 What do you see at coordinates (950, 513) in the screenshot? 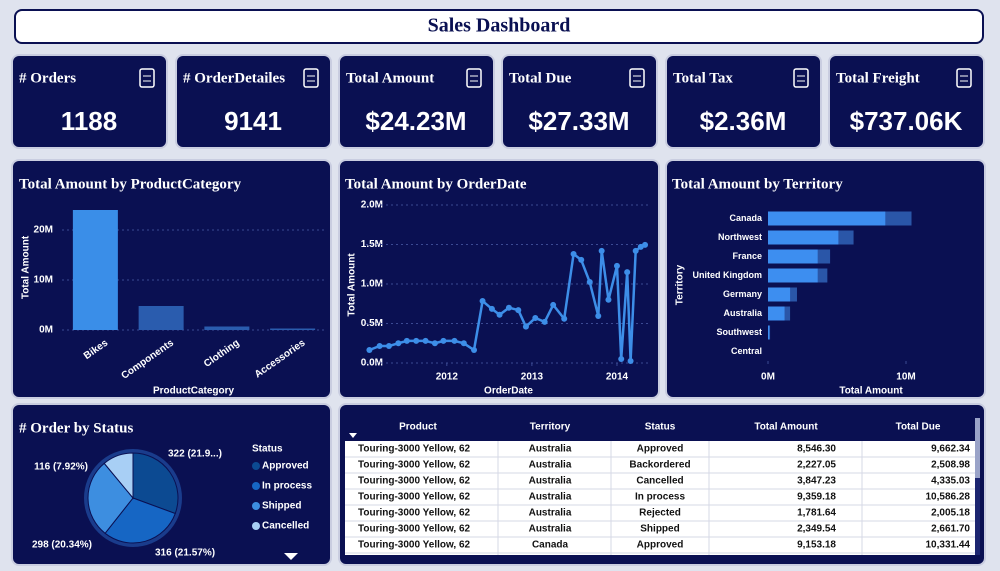
I see `table-cell: 2,005.18` at bounding box center [950, 513].